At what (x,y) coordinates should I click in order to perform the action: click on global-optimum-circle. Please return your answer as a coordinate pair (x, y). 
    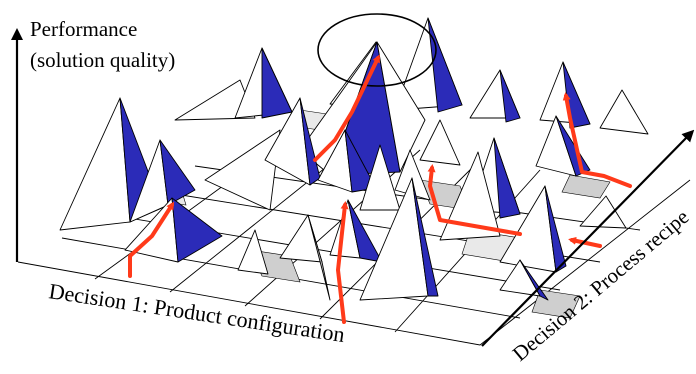
    Looking at the image, I should click on (377, 50).